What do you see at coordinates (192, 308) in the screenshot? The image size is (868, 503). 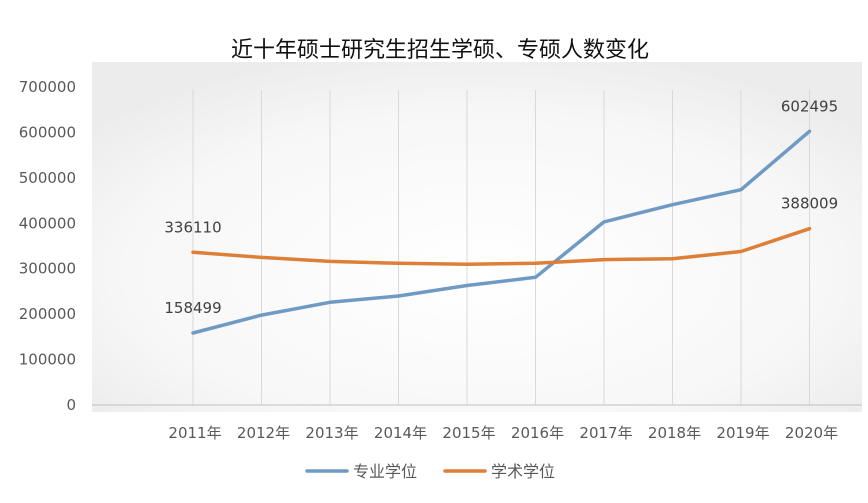 I see `data-label: 158499` at bounding box center [192, 308].